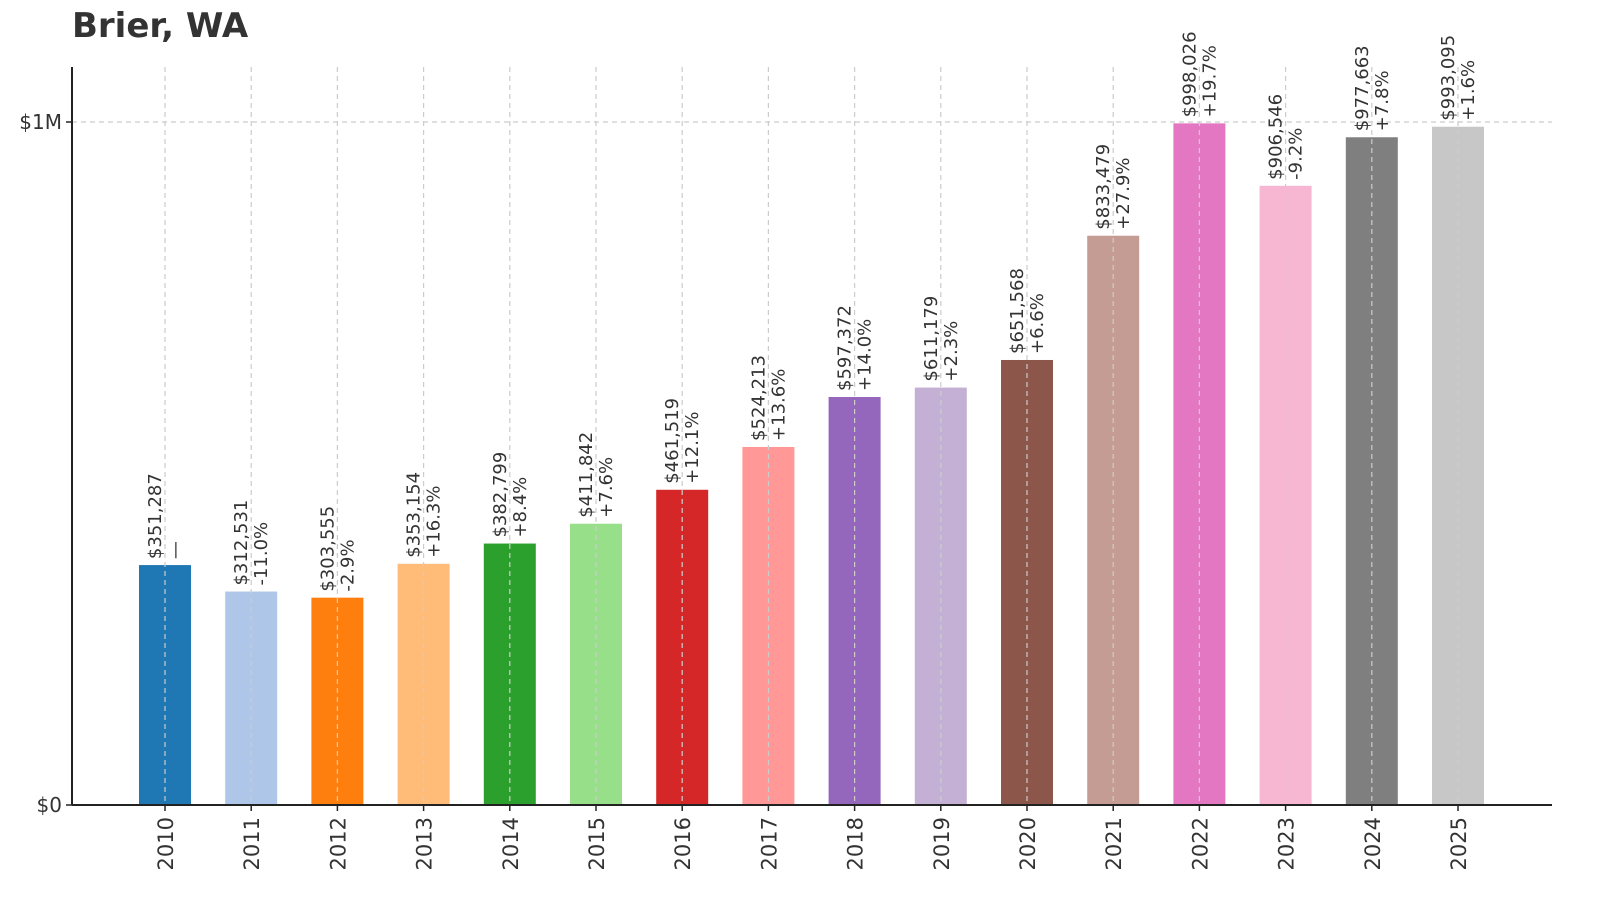 This screenshot has width=1600, height=903. I want to click on x-tick-label: 2014, so click(511, 843).